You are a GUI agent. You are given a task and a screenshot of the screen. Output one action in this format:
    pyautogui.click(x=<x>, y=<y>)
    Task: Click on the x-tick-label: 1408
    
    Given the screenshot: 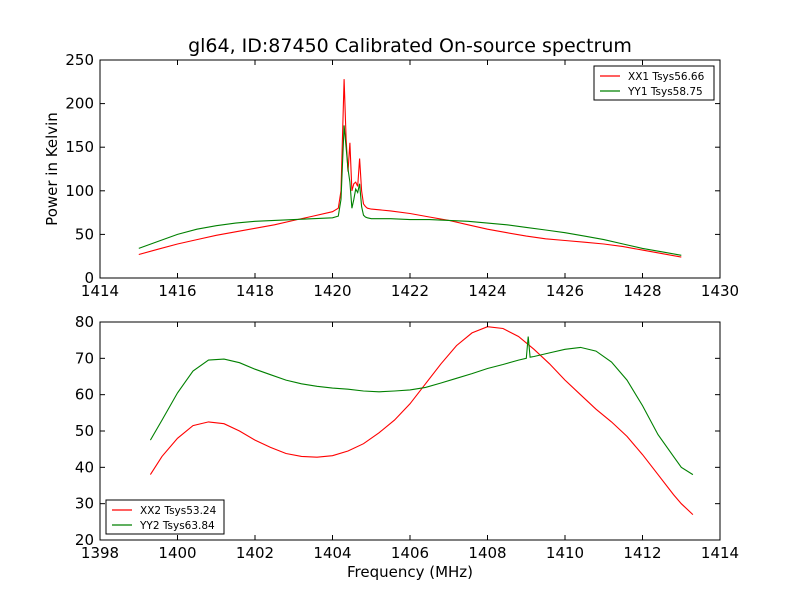 What is the action you would take?
    pyautogui.click(x=487, y=553)
    